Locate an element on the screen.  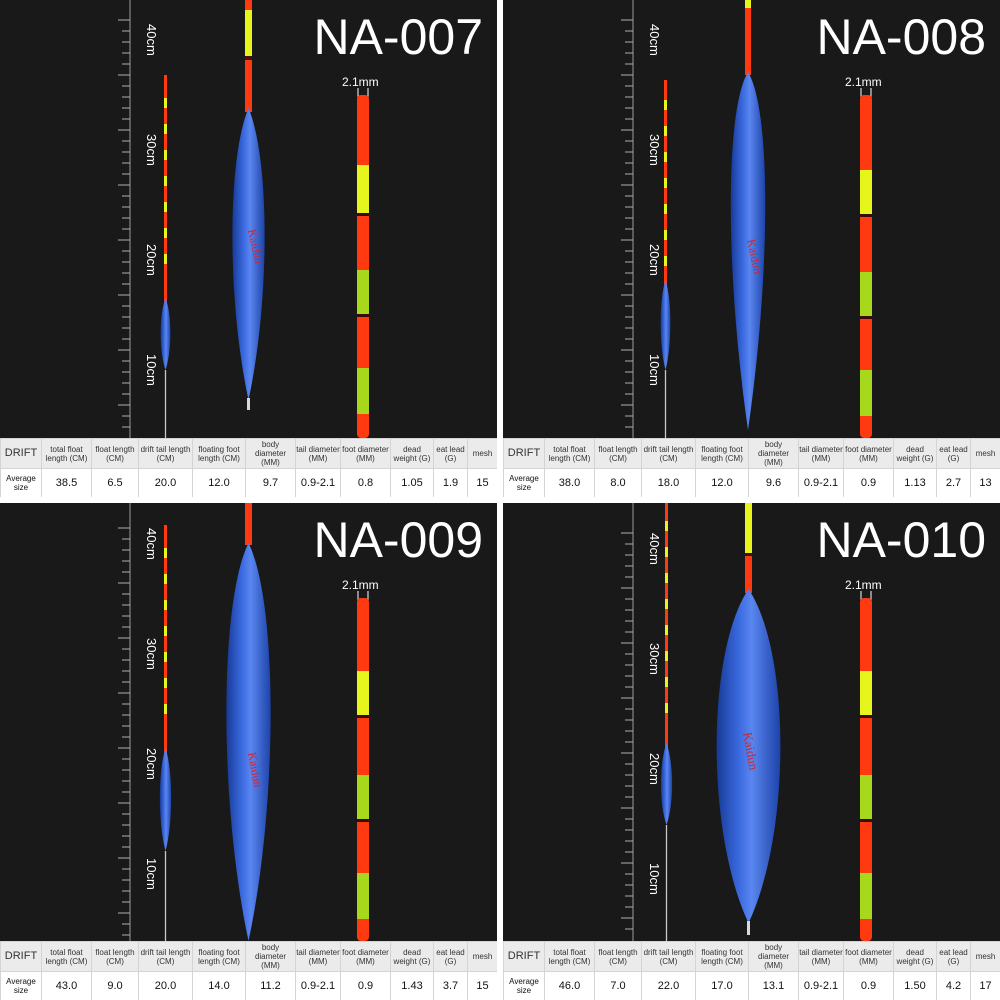
value-foot-diameter: 0.8 is located at coordinates (365, 482).